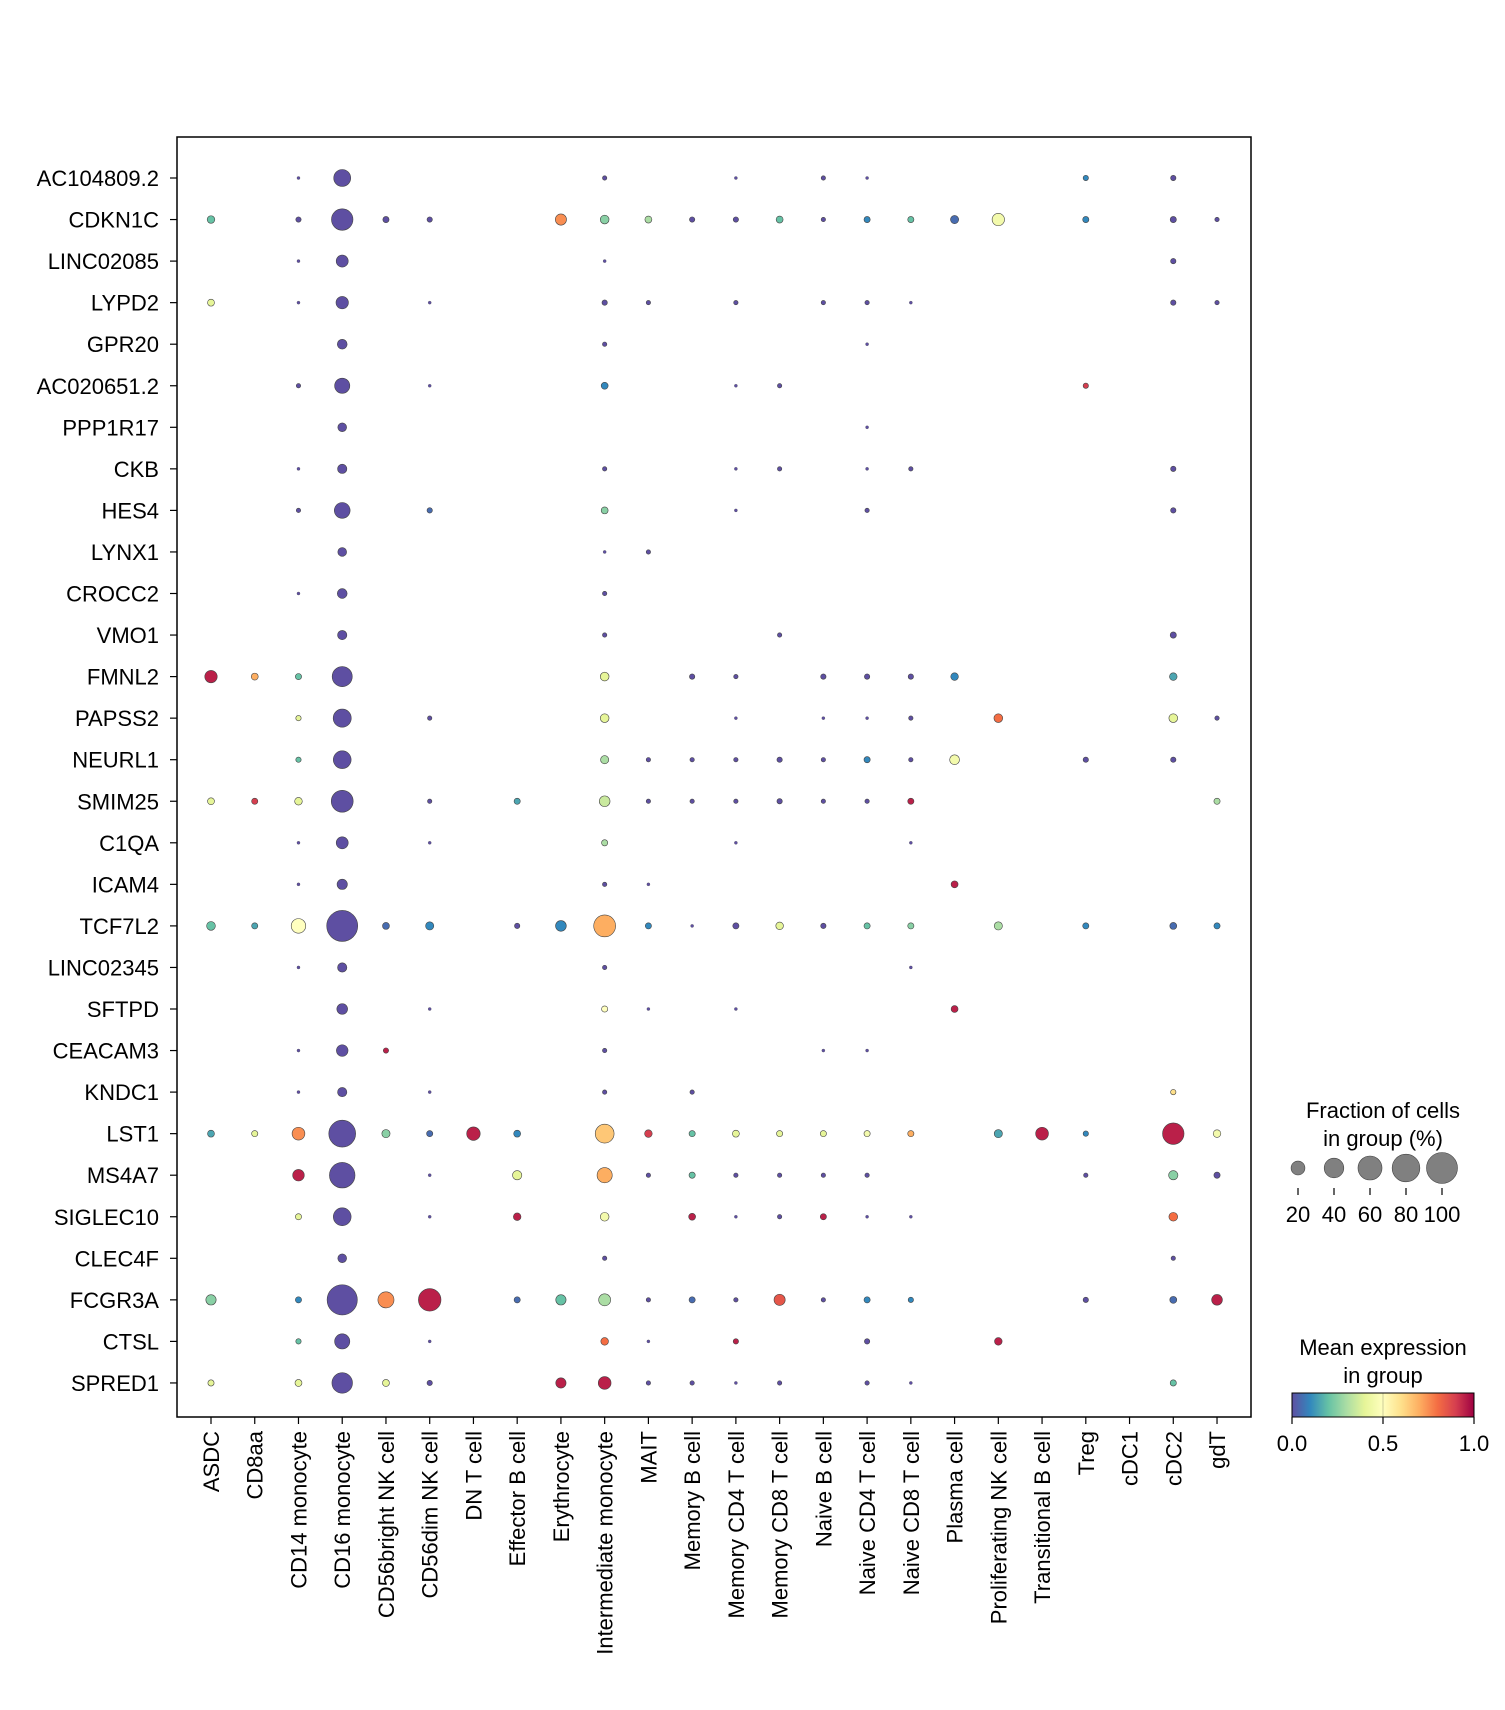  I want to click on x-tick-label: Transitional B cell, so click(1042, 1517).